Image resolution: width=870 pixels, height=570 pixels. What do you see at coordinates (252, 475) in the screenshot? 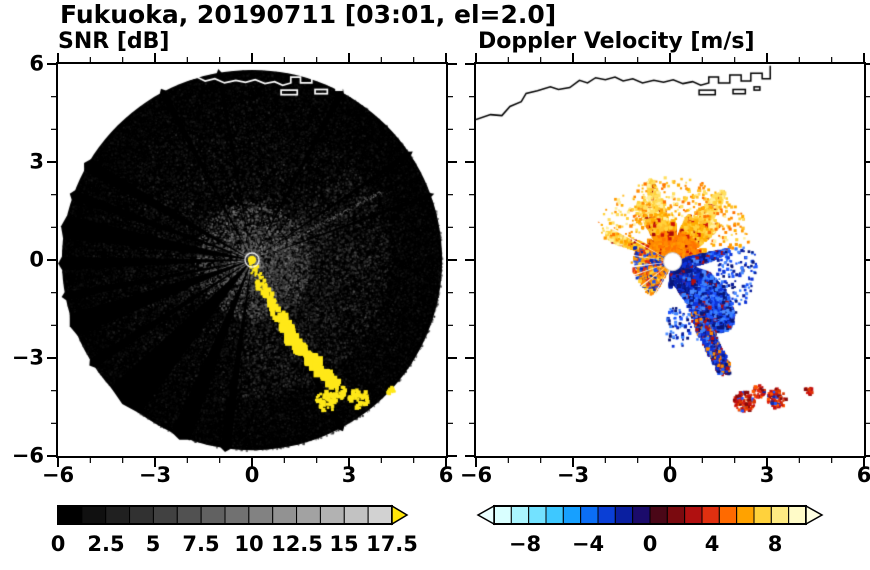
I see `snr-xtick-label: 0` at bounding box center [252, 475].